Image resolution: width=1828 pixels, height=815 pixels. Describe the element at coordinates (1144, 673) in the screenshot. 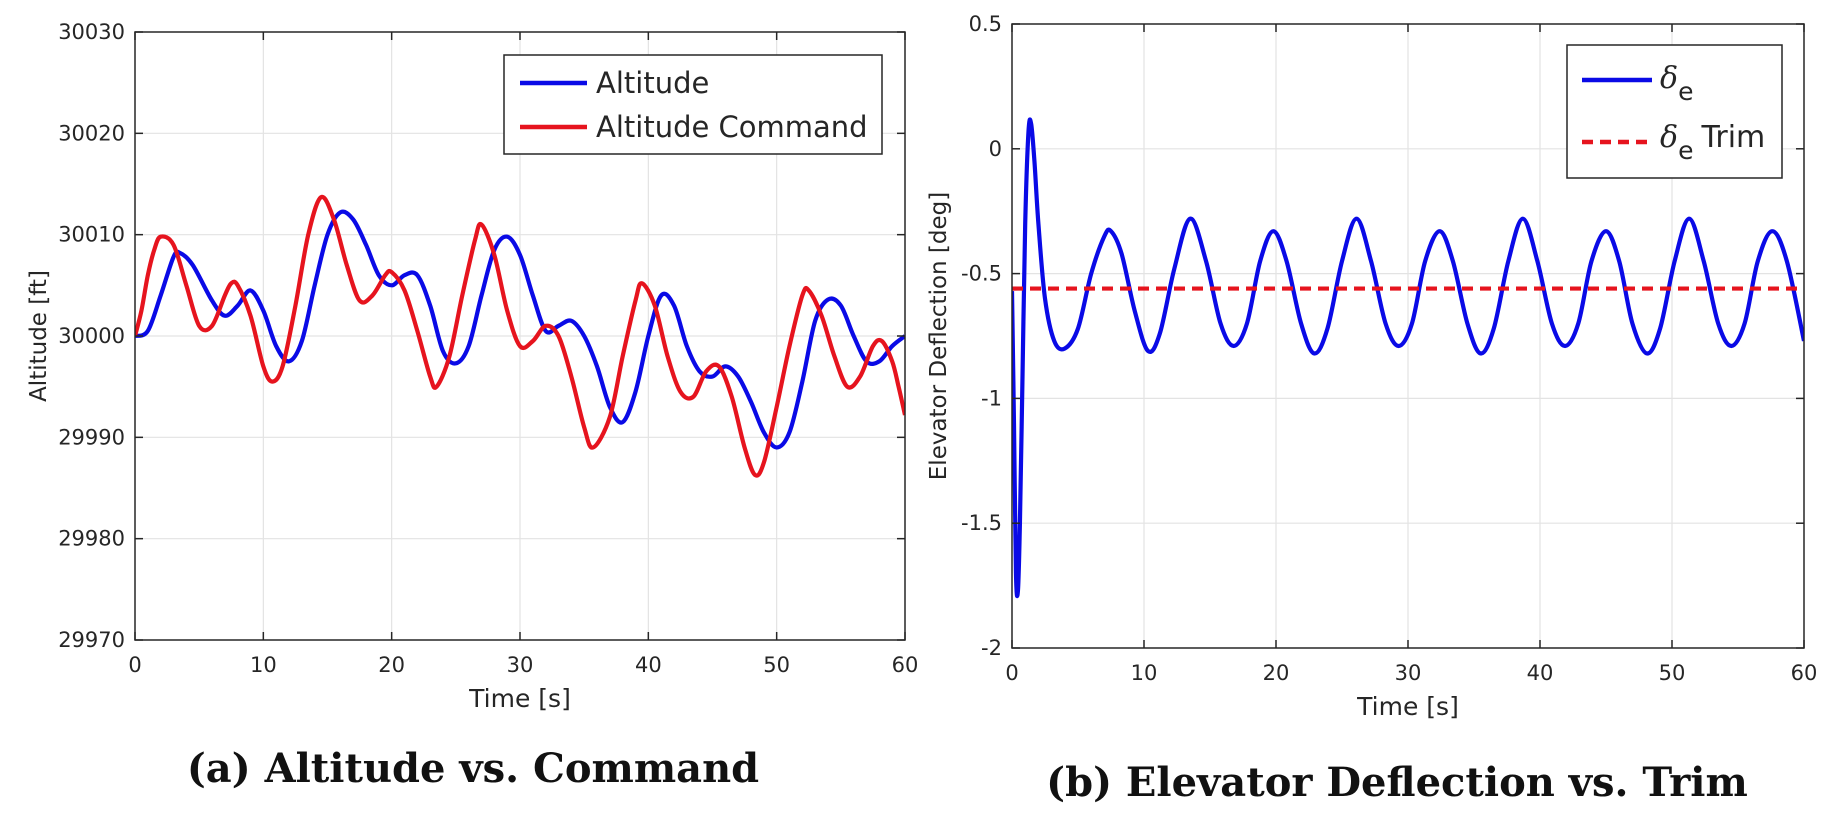

I see `elevator-x-tick-label: 10` at that location.